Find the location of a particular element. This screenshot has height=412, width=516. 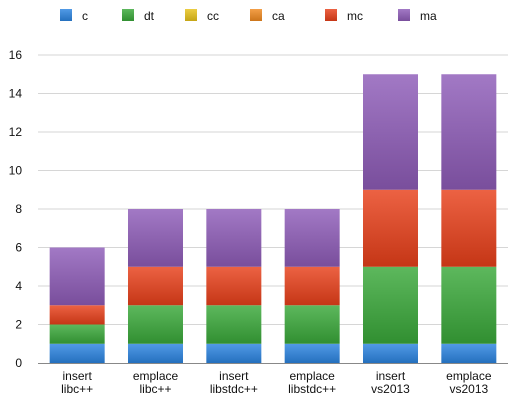

y-tick-label: 6 is located at coordinates (18, 248).